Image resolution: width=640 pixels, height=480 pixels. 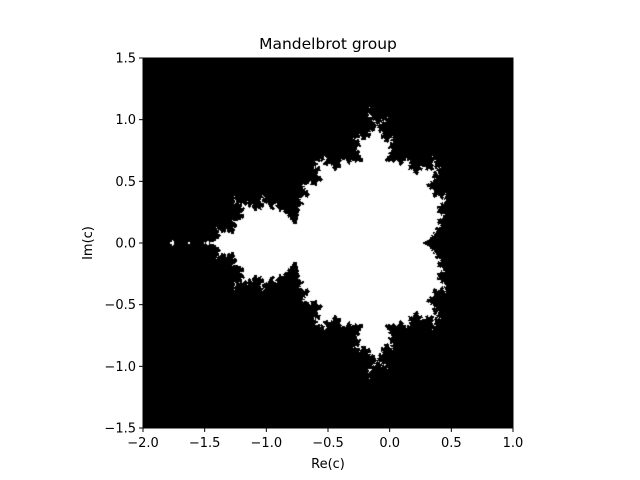 I want to click on y-tick-label: 1.5, so click(x=125, y=59).